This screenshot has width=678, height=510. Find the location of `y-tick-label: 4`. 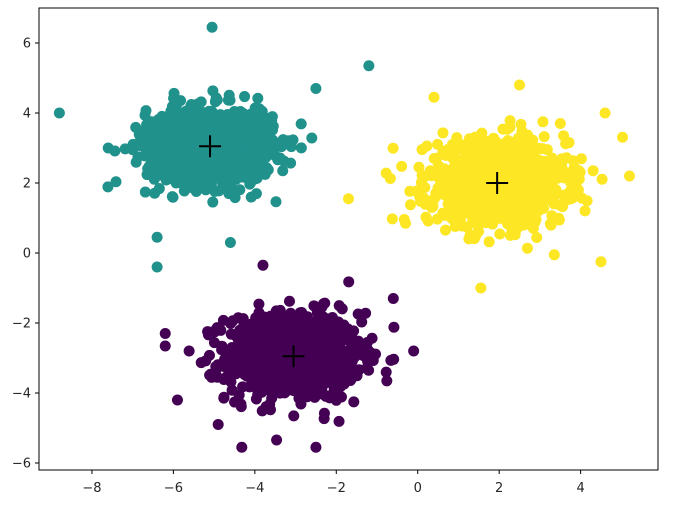

y-tick-label: 4 is located at coordinates (27, 114).